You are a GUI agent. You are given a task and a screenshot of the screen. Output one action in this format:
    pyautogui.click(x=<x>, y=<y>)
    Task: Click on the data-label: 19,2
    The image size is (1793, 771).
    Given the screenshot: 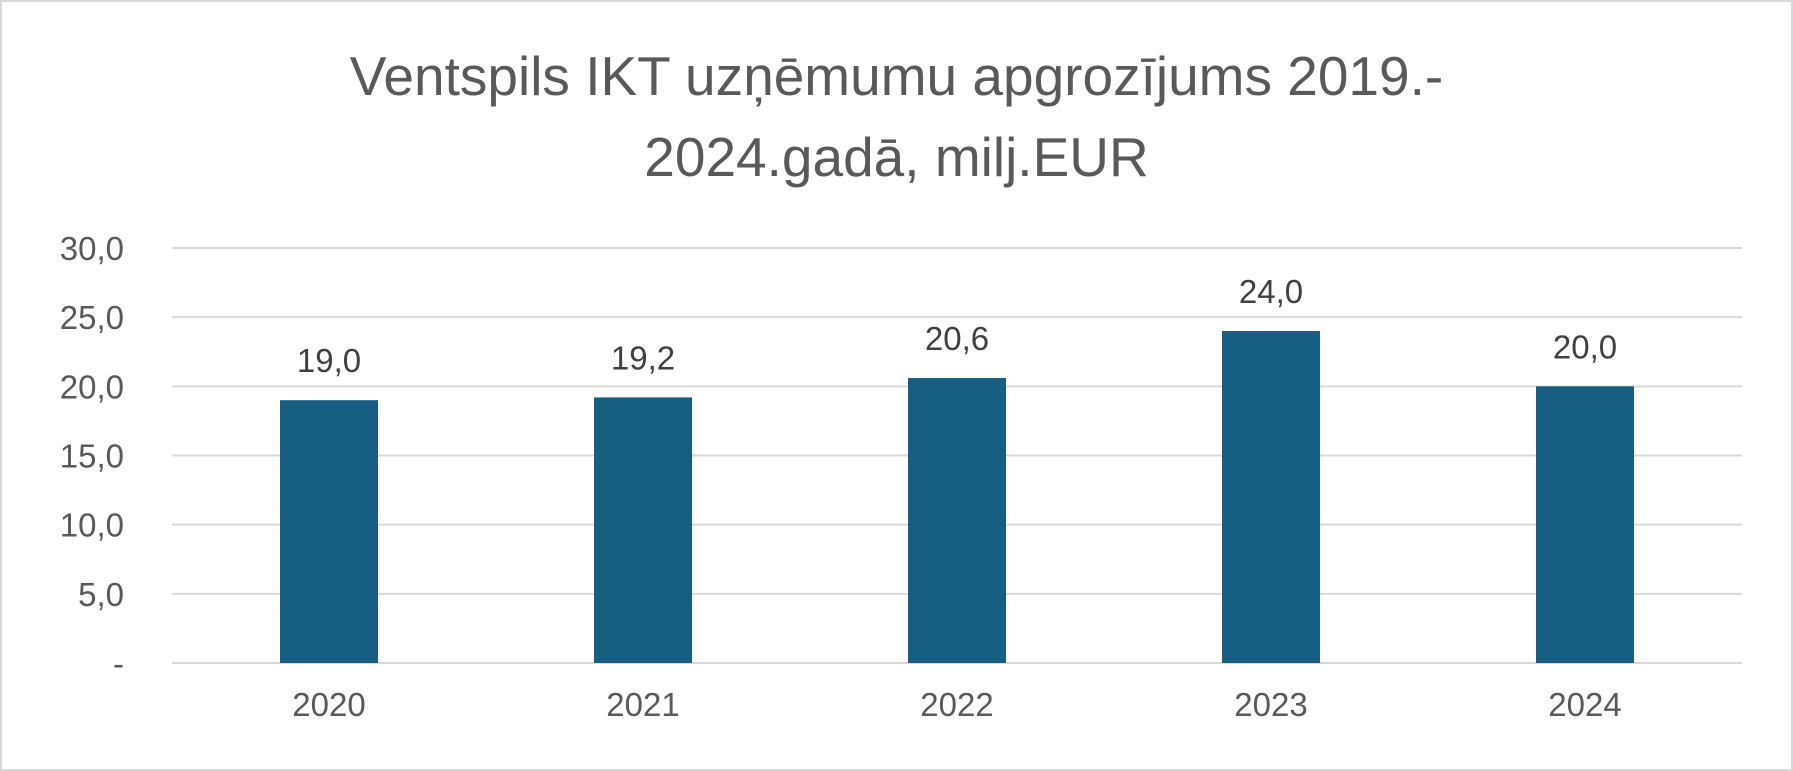 What is the action you would take?
    pyautogui.click(x=643, y=357)
    